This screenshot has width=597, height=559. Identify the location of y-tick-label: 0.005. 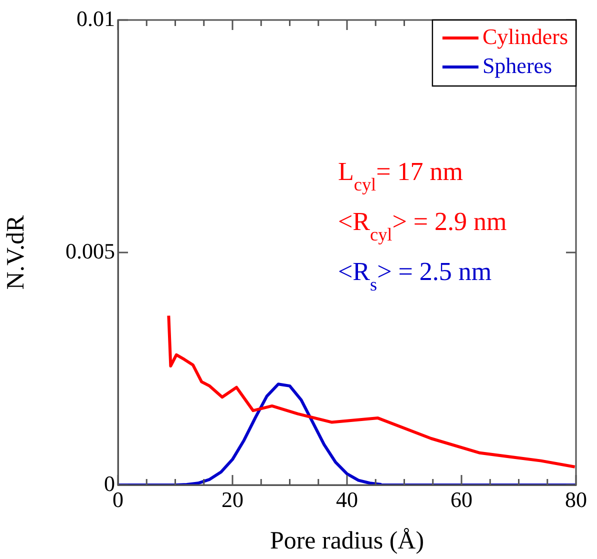
(90, 251).